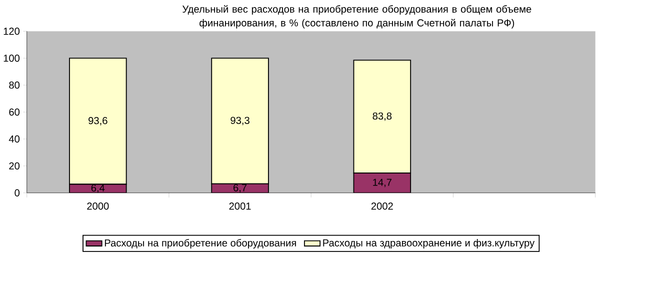 Image resolution: width=660 pixels, height=294 pixels. Describe the element at coordinates (240, 188) in the screenshot. I see `data-label: 6,7` at that location.